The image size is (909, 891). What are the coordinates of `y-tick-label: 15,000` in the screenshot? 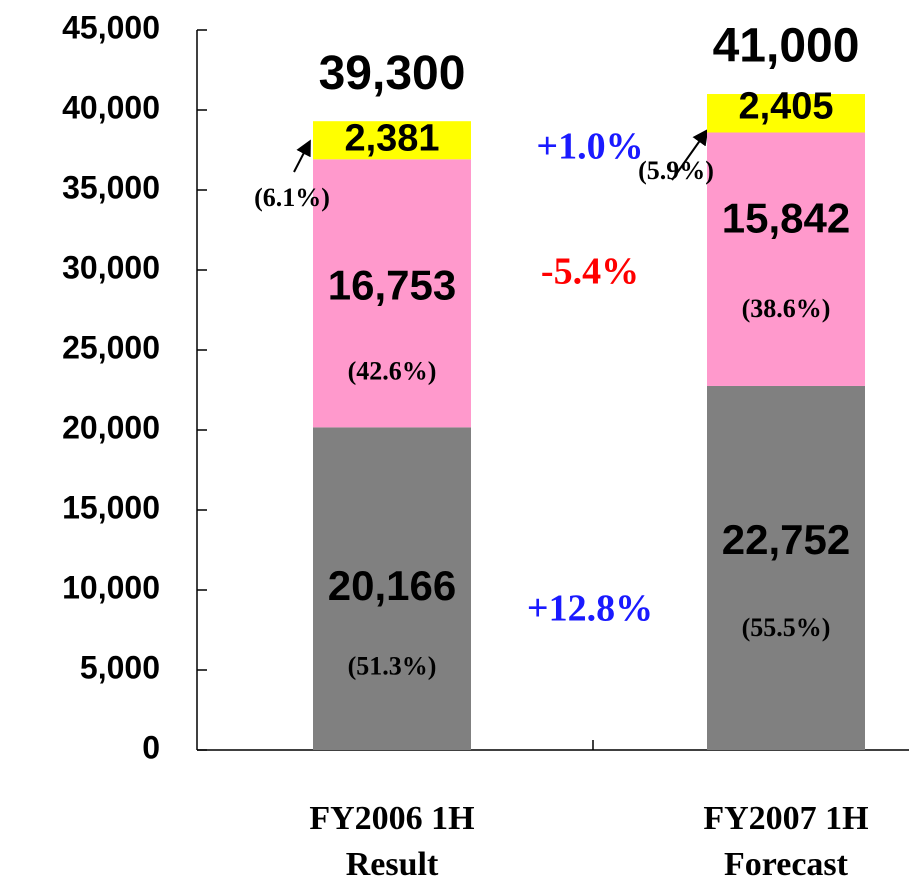 It's located at (111, 507).